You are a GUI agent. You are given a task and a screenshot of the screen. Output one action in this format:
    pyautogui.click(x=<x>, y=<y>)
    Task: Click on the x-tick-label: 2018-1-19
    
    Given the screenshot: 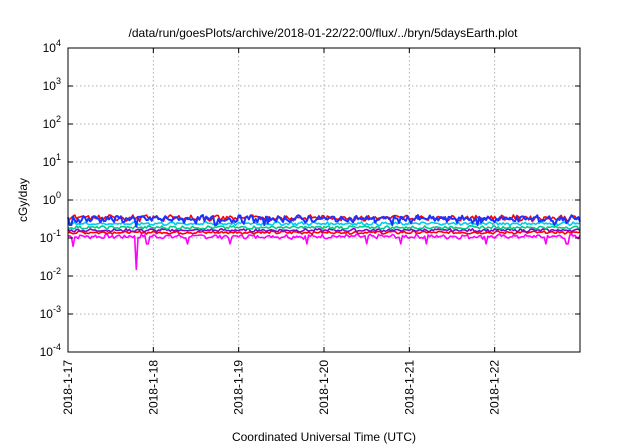 What is the action you would take?
    pyautogui.click(x=239, y=387)
    